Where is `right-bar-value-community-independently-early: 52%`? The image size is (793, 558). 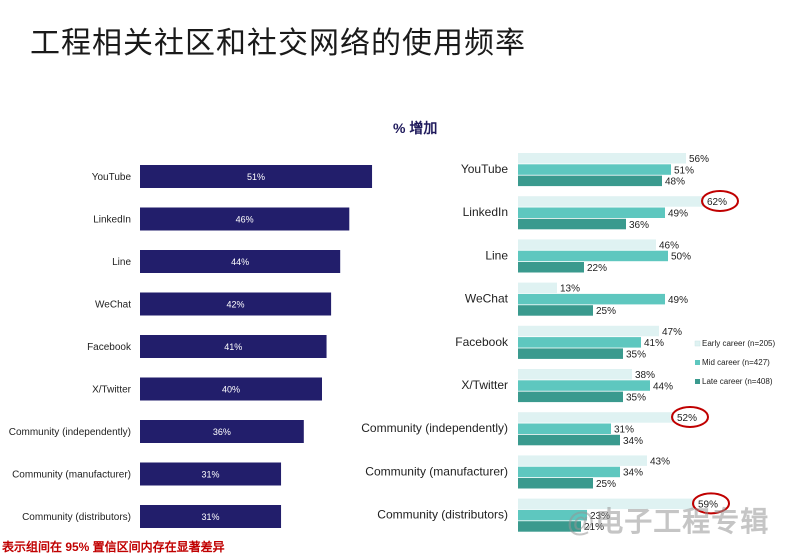
right-bar-value-community-independently-early: 52% is located at coordinates (687, 418).